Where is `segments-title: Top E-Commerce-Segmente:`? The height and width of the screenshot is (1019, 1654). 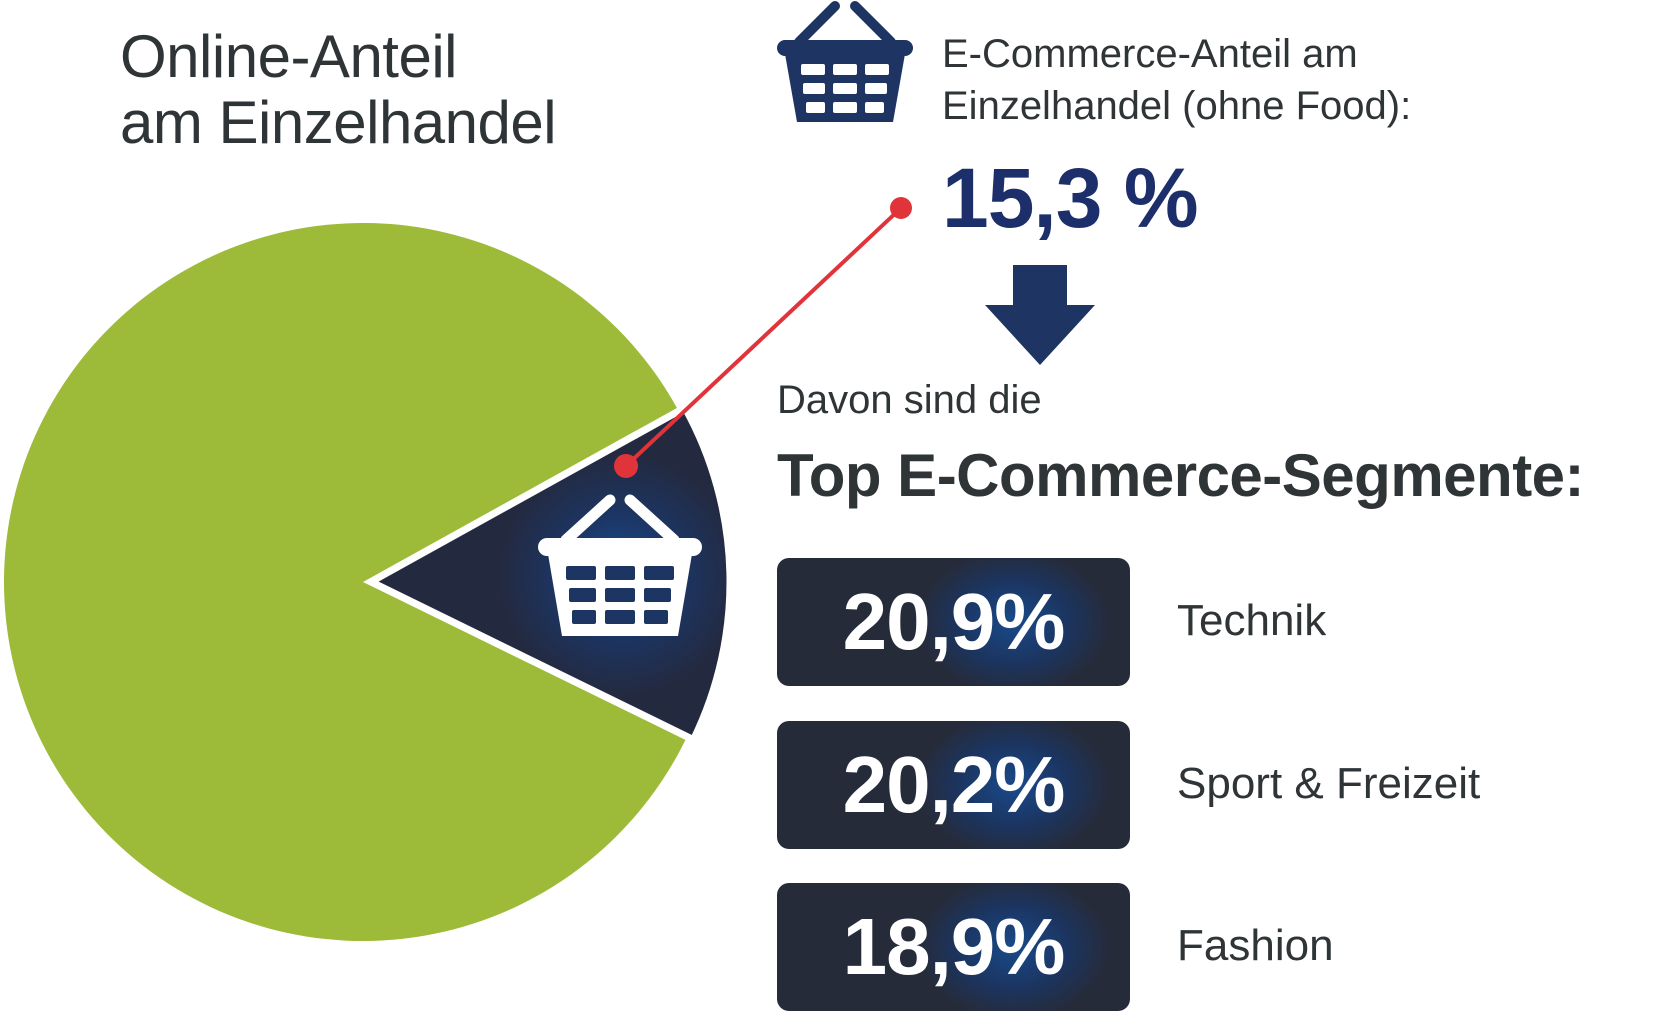
segments-title: Top E-Commerce-Segmente: is located at coordinates (1181, 475).